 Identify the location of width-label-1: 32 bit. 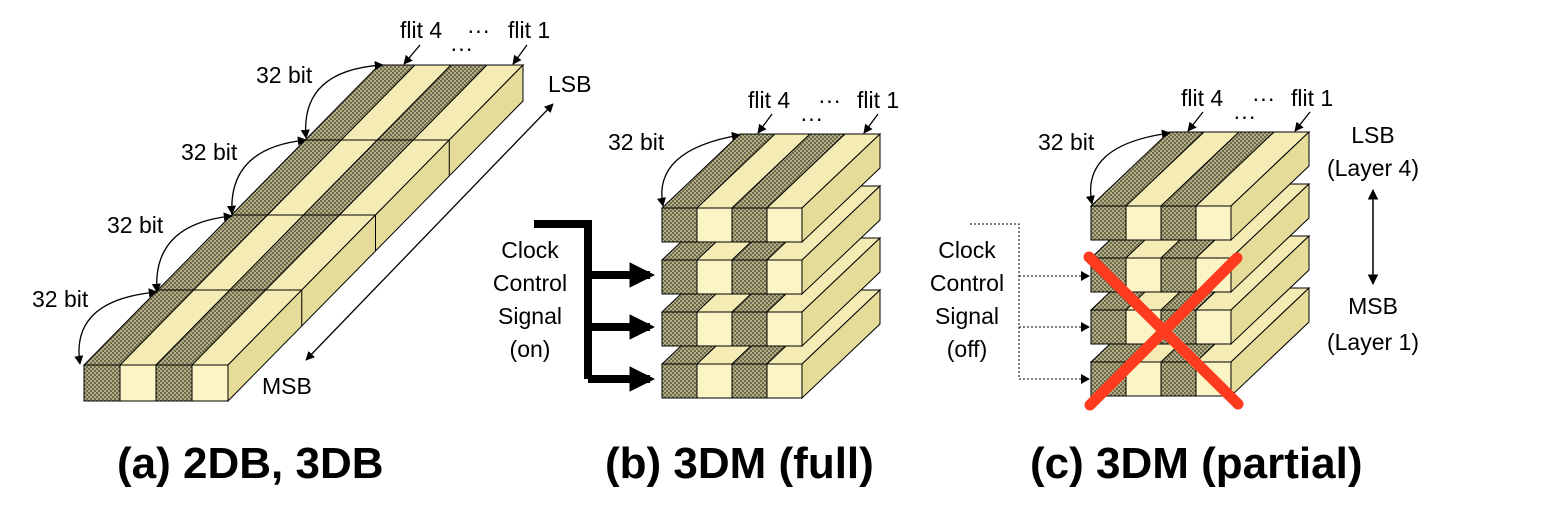
(284, 75).